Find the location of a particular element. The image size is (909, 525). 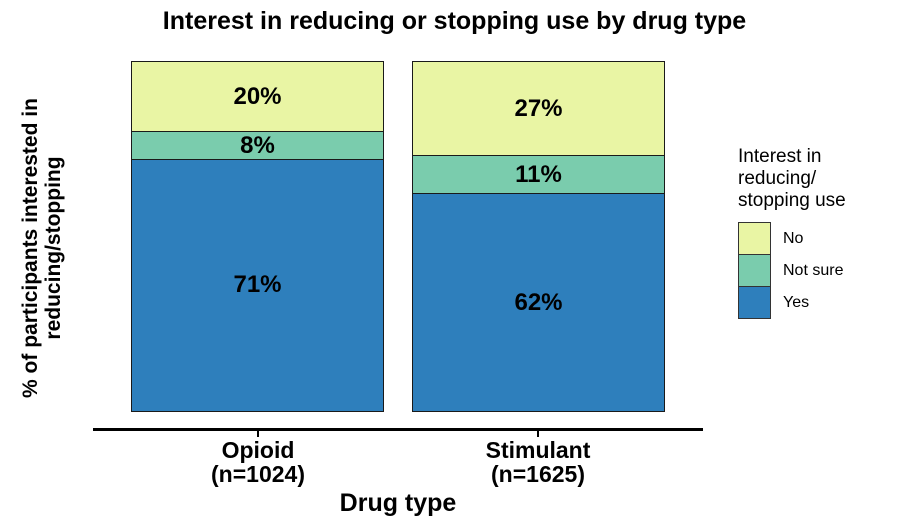

bar-opioid-segment-yes: 71% is located at coordinates (257, 285).